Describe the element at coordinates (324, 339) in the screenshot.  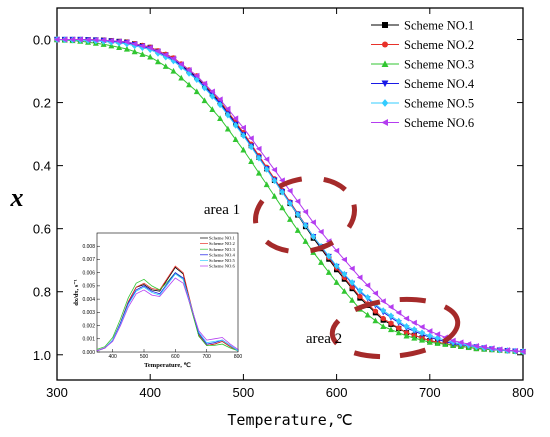
I see `area-label-2: area 2` at that location.